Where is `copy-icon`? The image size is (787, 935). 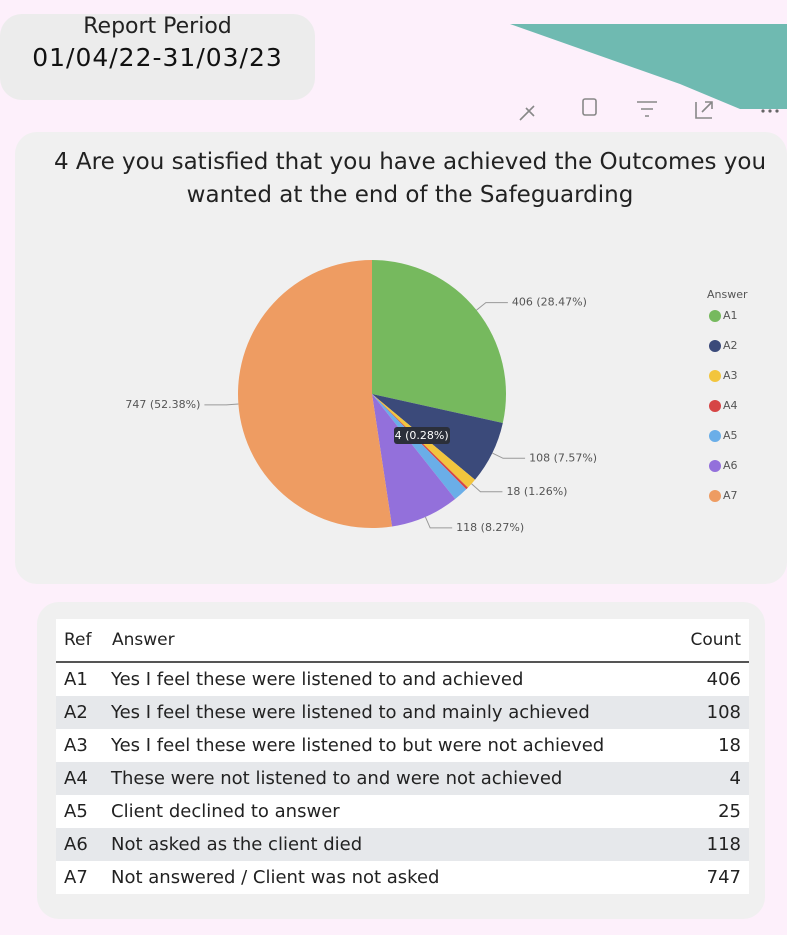 copy-icon is located at coordinates (589, 107).